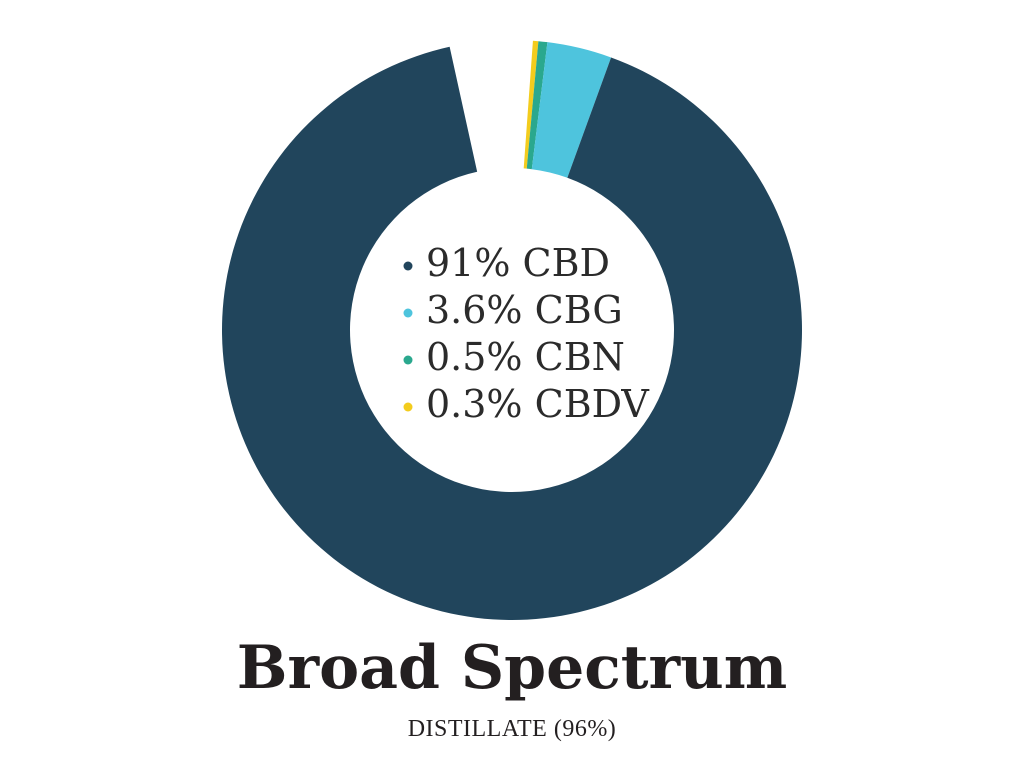  I want to click on chart-subtitle: DISTILLATE (96%), so click(512, 729).